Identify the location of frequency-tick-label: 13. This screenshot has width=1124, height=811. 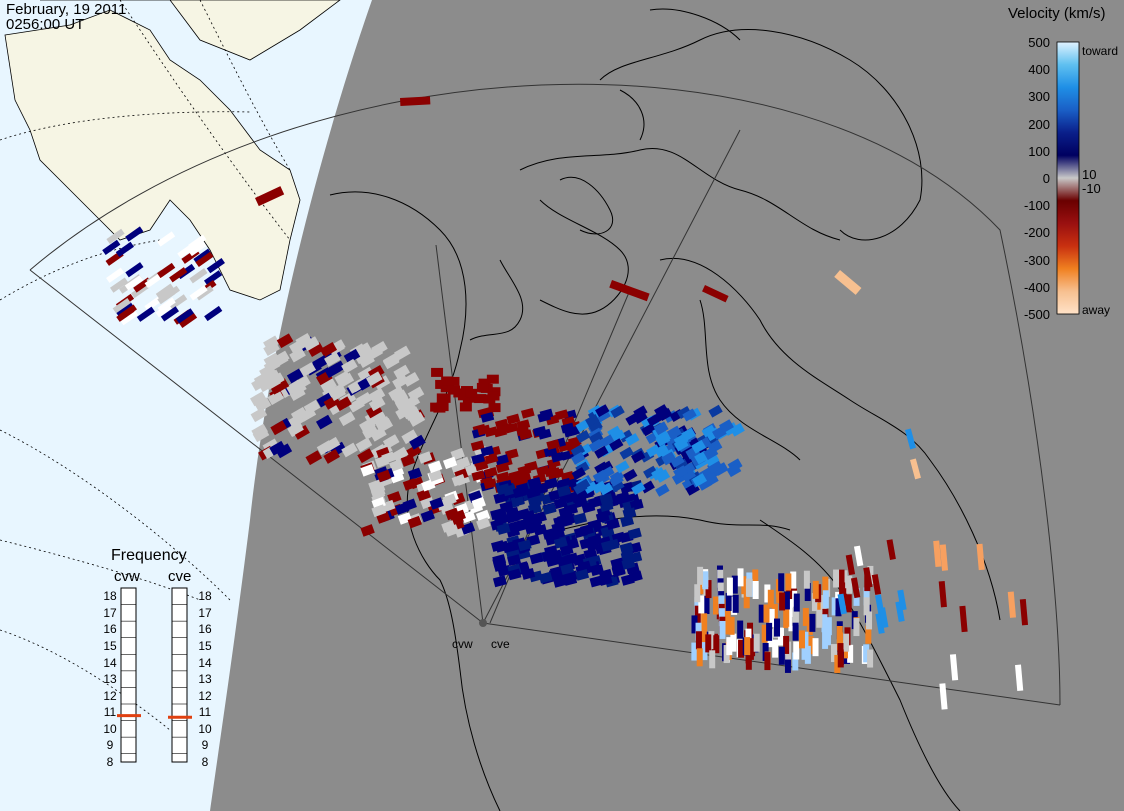
(110, 679).